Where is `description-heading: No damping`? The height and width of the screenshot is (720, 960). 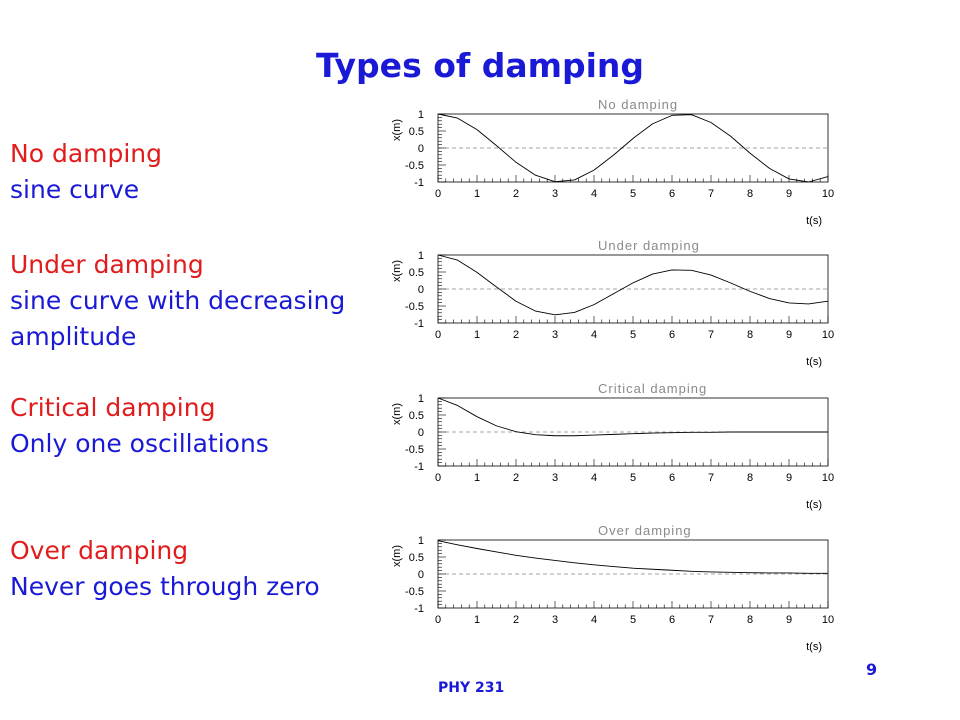
description-heading: No damping is located at coordinates (86, 153).